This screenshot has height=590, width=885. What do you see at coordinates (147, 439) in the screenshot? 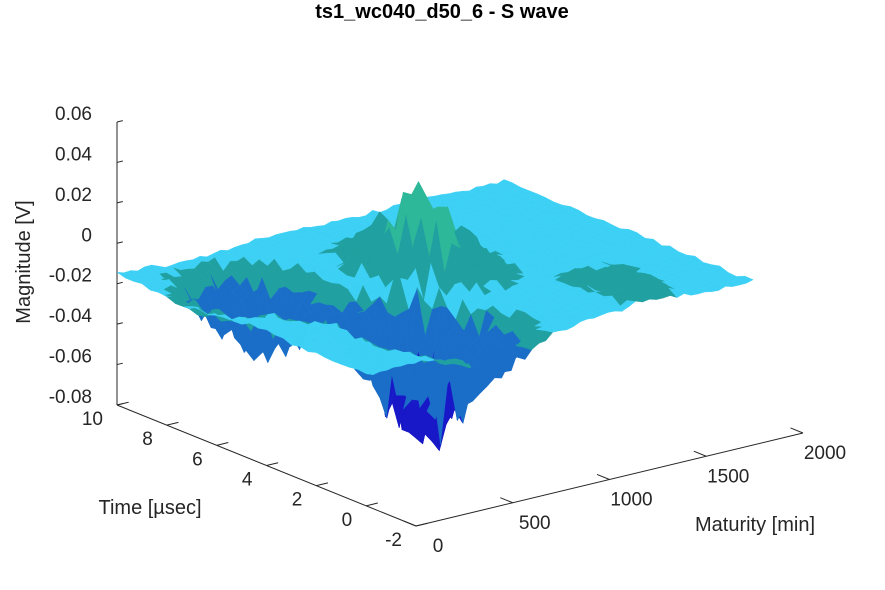
I see `y-tick-label: 8` at bounding box center [147, 439].